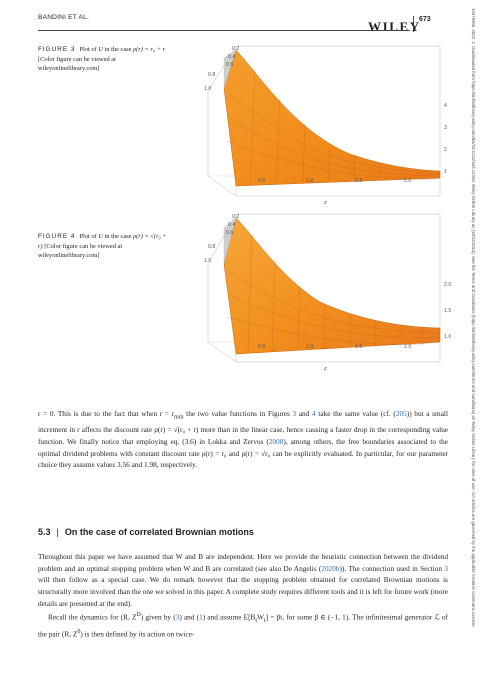 Image resolution: width=485 pixels, height=698 pixels. I want to click on header-separator, so click(413, 24).